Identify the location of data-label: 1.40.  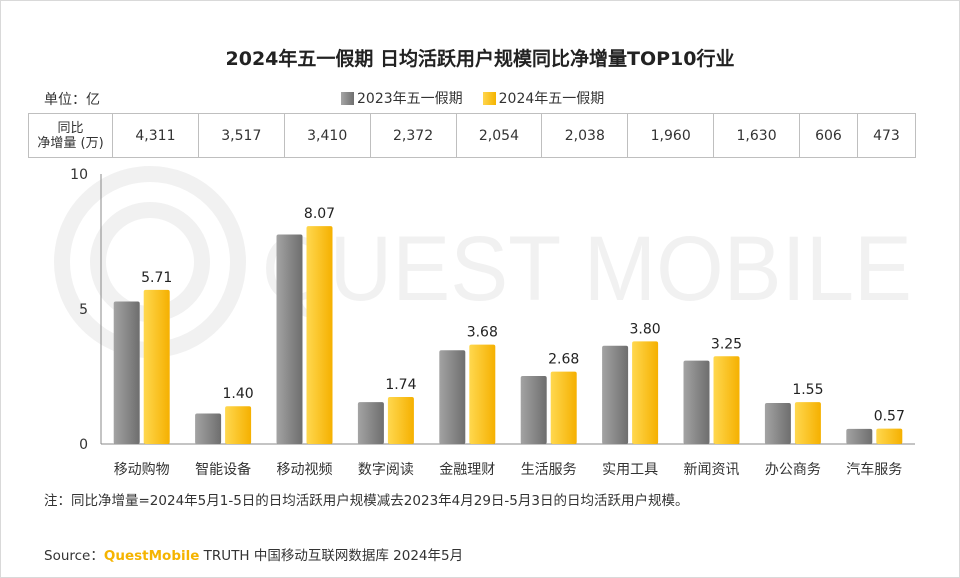
(238, 394).